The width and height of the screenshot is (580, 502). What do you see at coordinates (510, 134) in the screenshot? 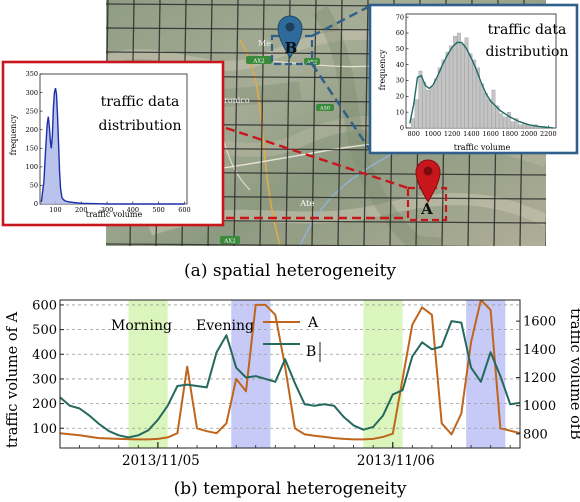
I see `x-tick-label: 1800` at bounding box center [510, 134].